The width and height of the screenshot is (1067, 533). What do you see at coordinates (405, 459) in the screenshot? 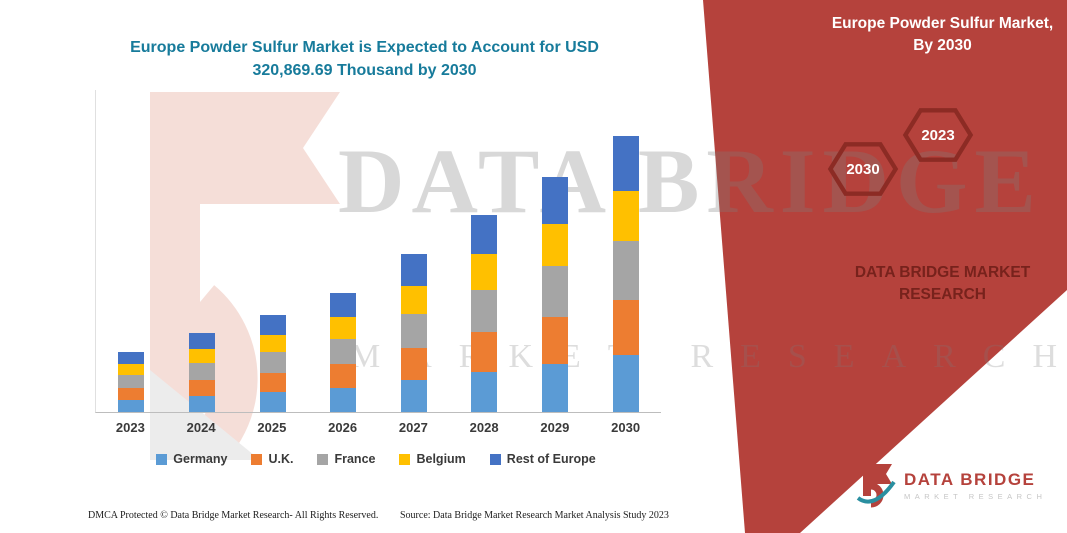
I see `legend-swatch-belgium` at bounding box center [405, 459].